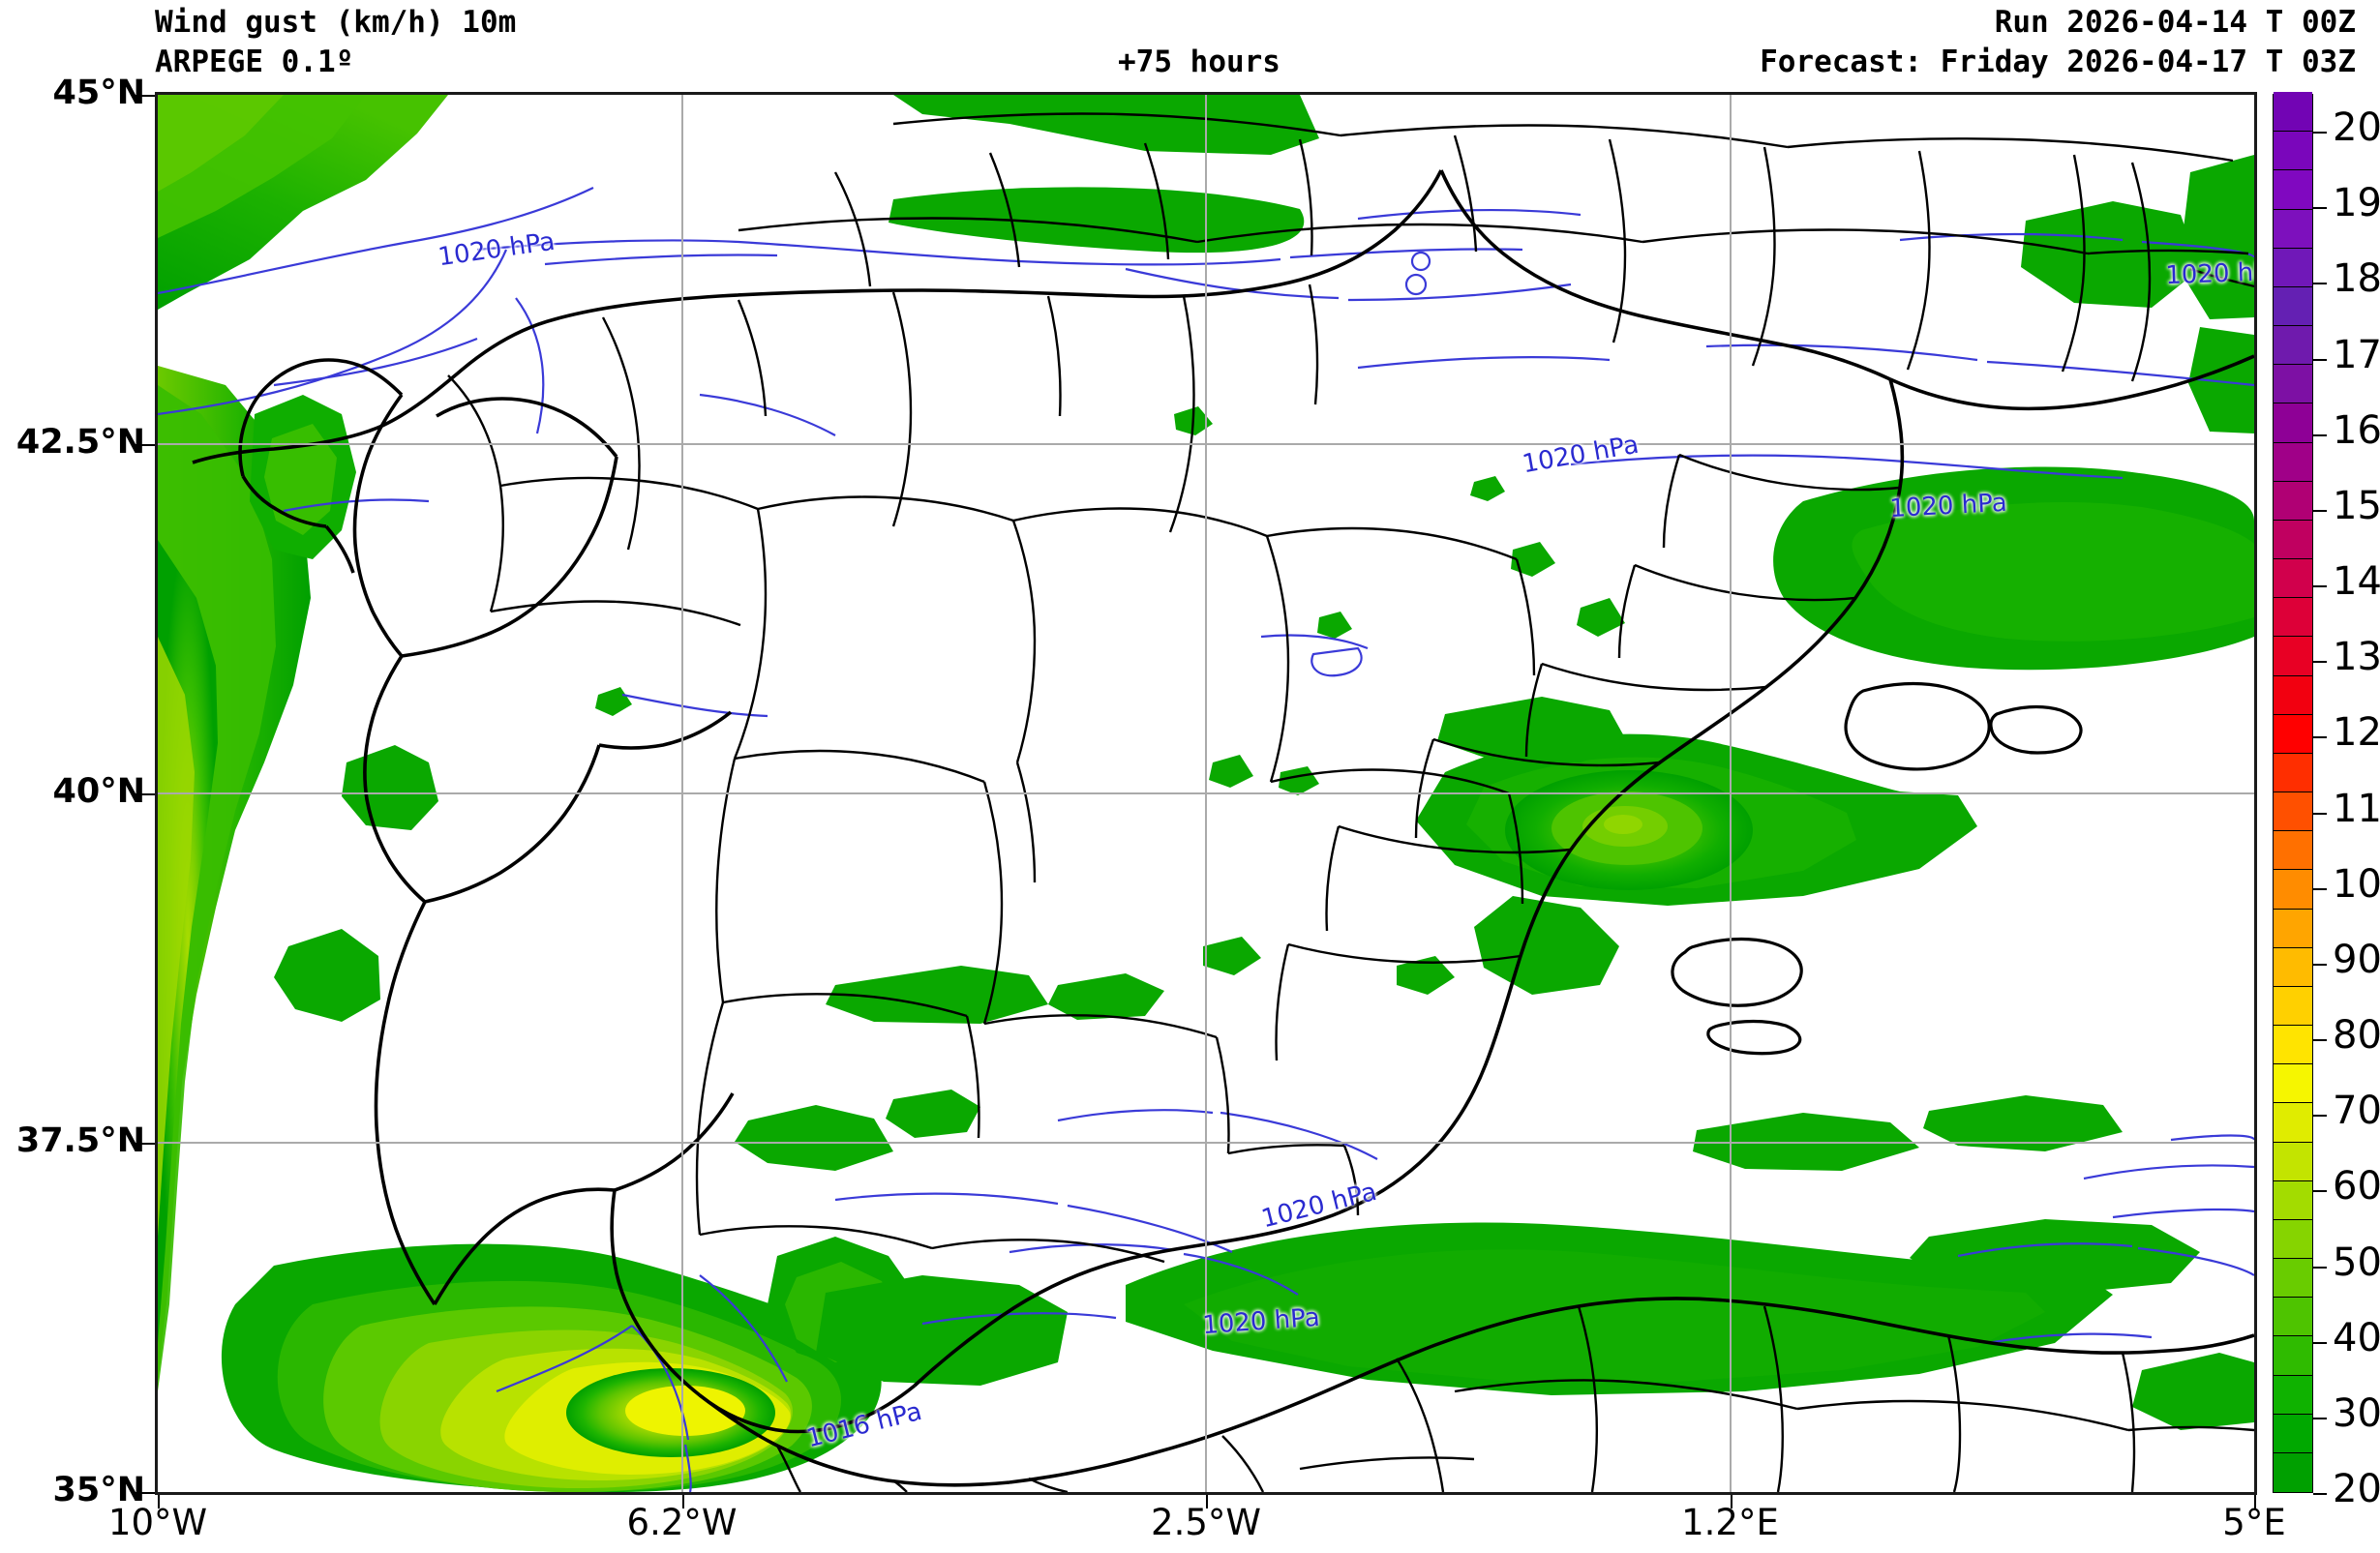  Describe the element at coordinates (2356, 1337) in the screenshot. I see `colorbar-tick-label: 40` at that location.